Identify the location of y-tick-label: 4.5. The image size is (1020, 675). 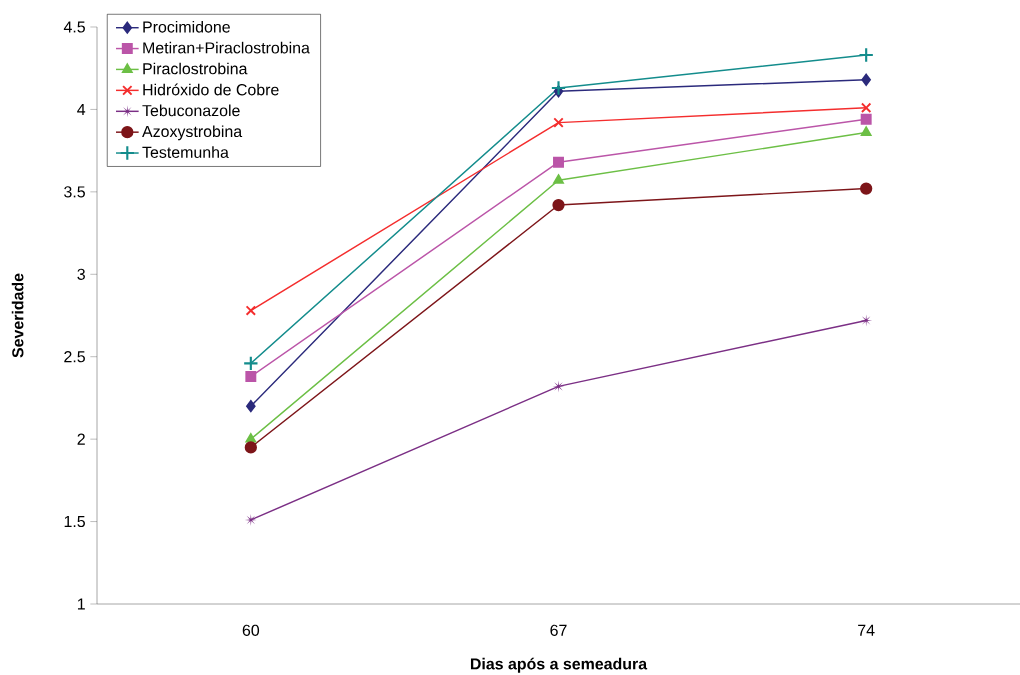
(74, 27).